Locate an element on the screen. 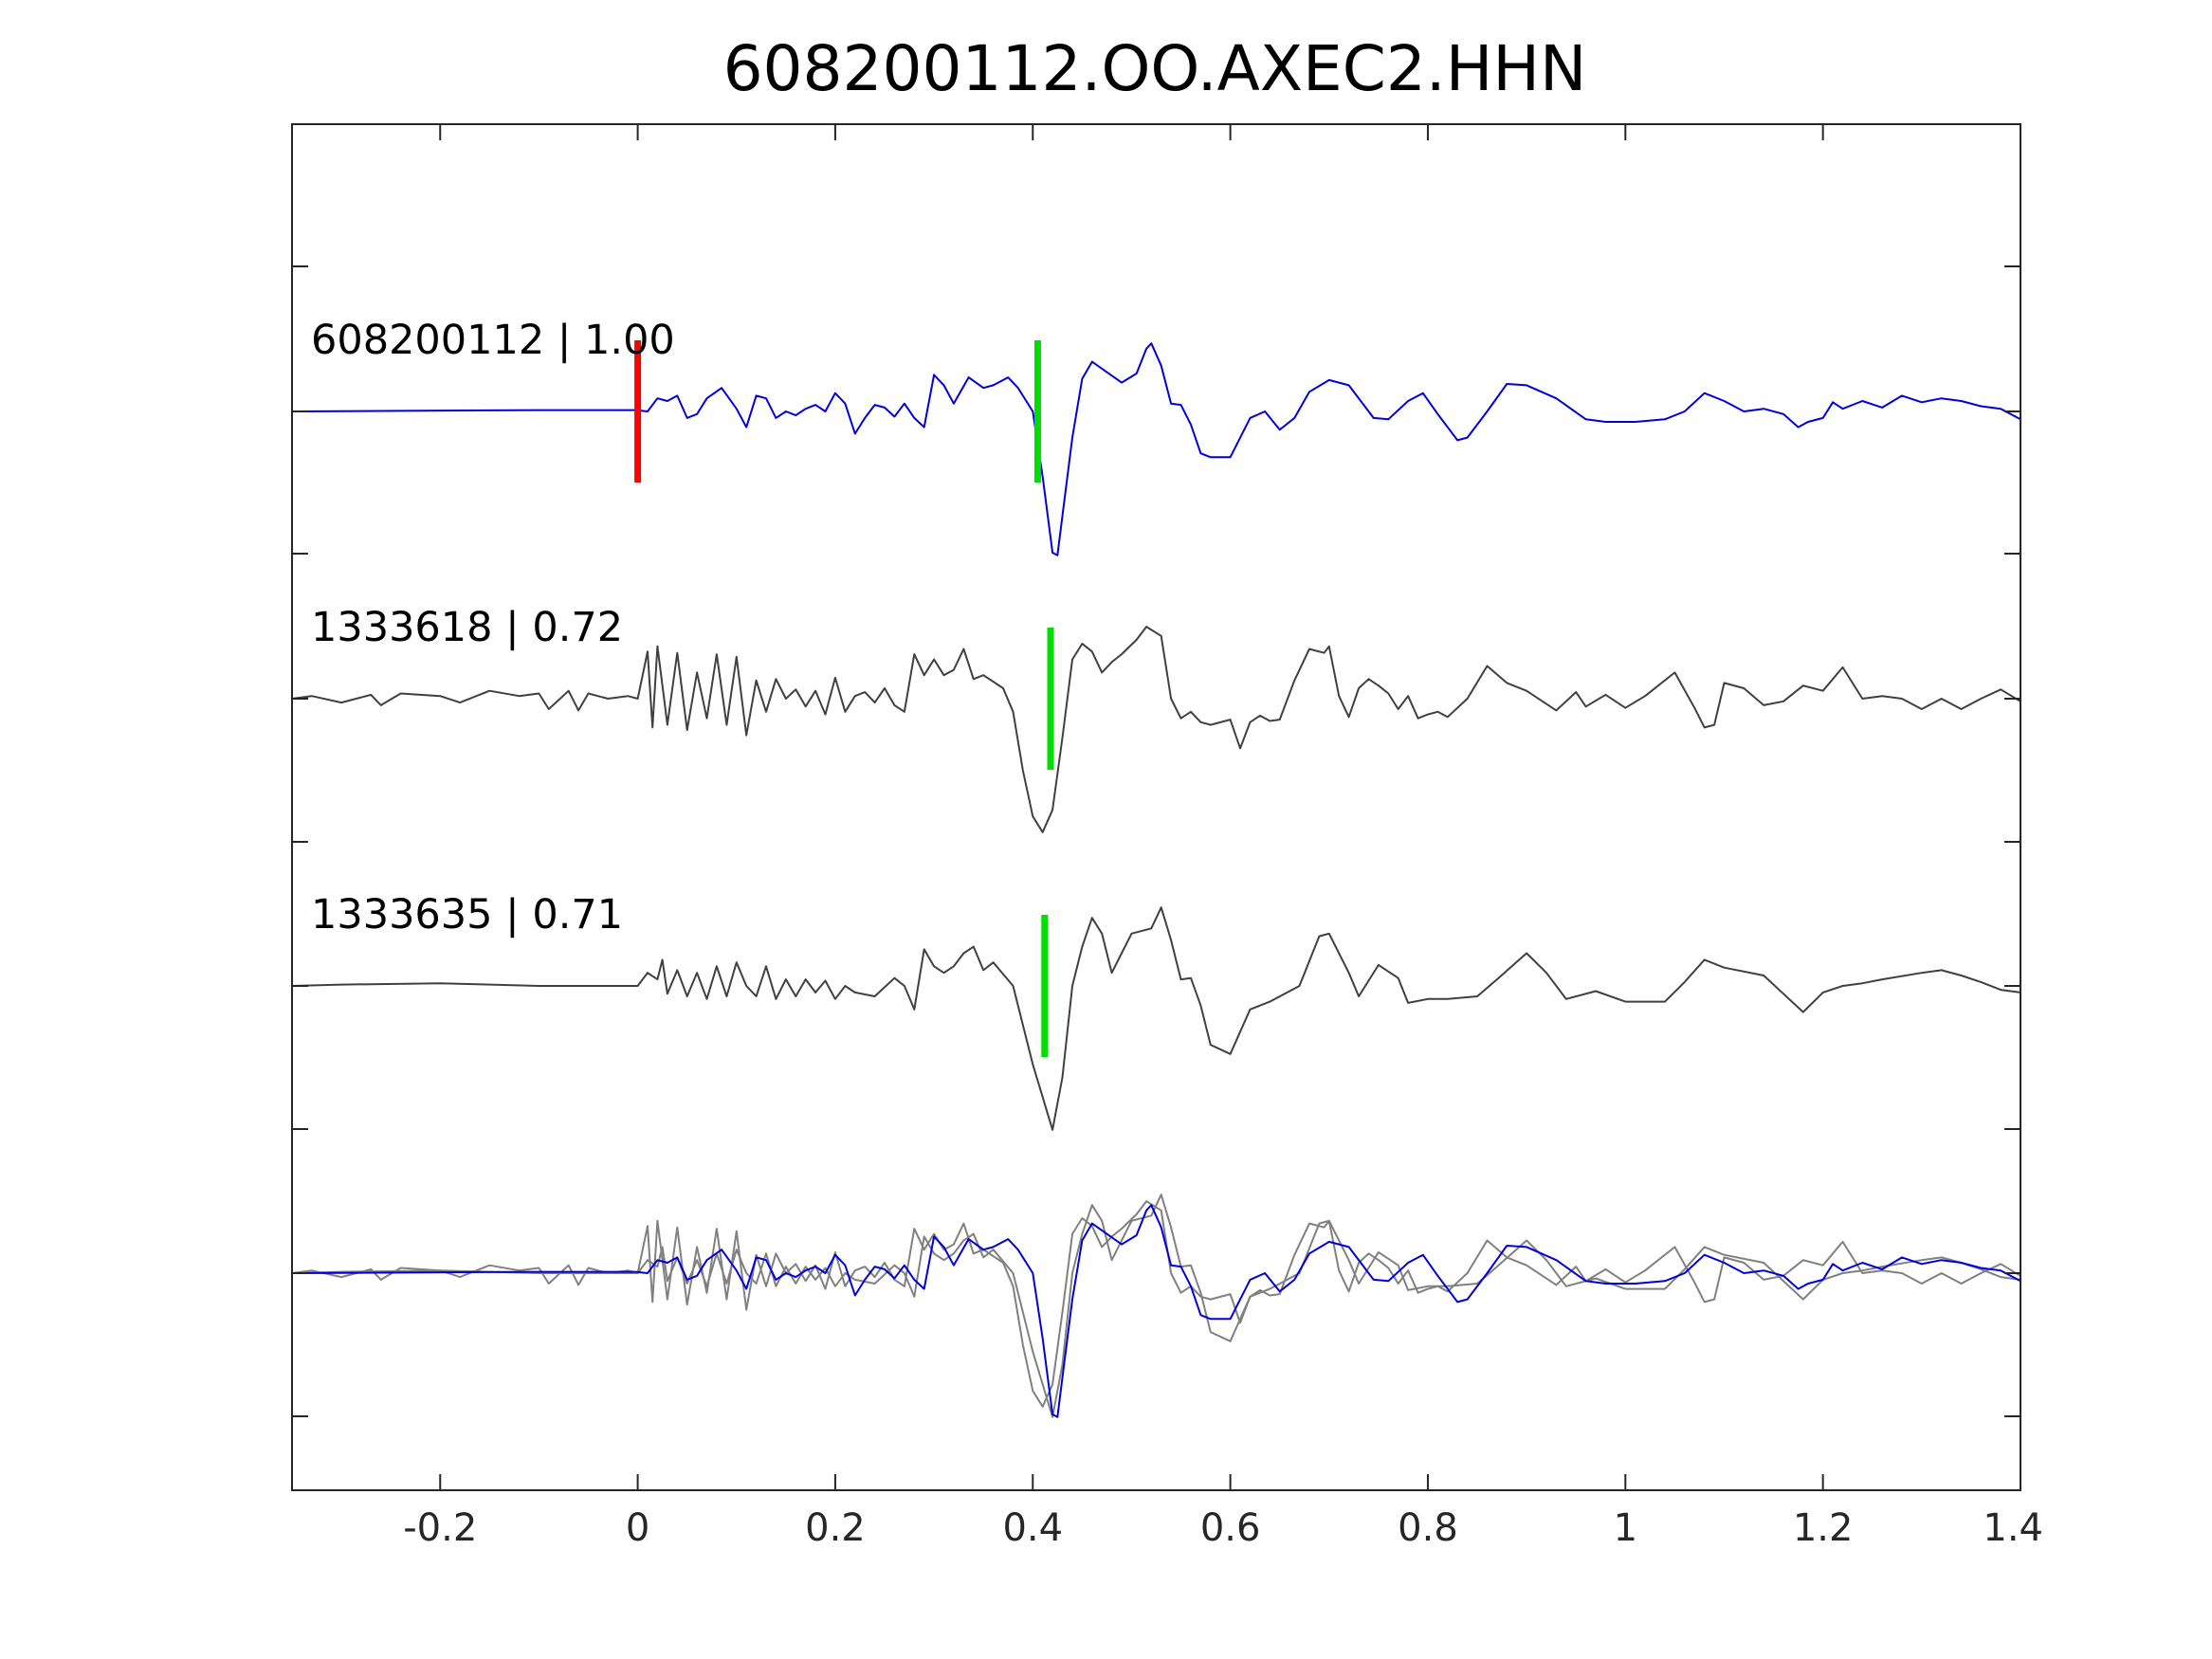 The height and width of the screenshot is (1659, 2212). x-tick-label: 0 is located at coordinates (637, 1528).